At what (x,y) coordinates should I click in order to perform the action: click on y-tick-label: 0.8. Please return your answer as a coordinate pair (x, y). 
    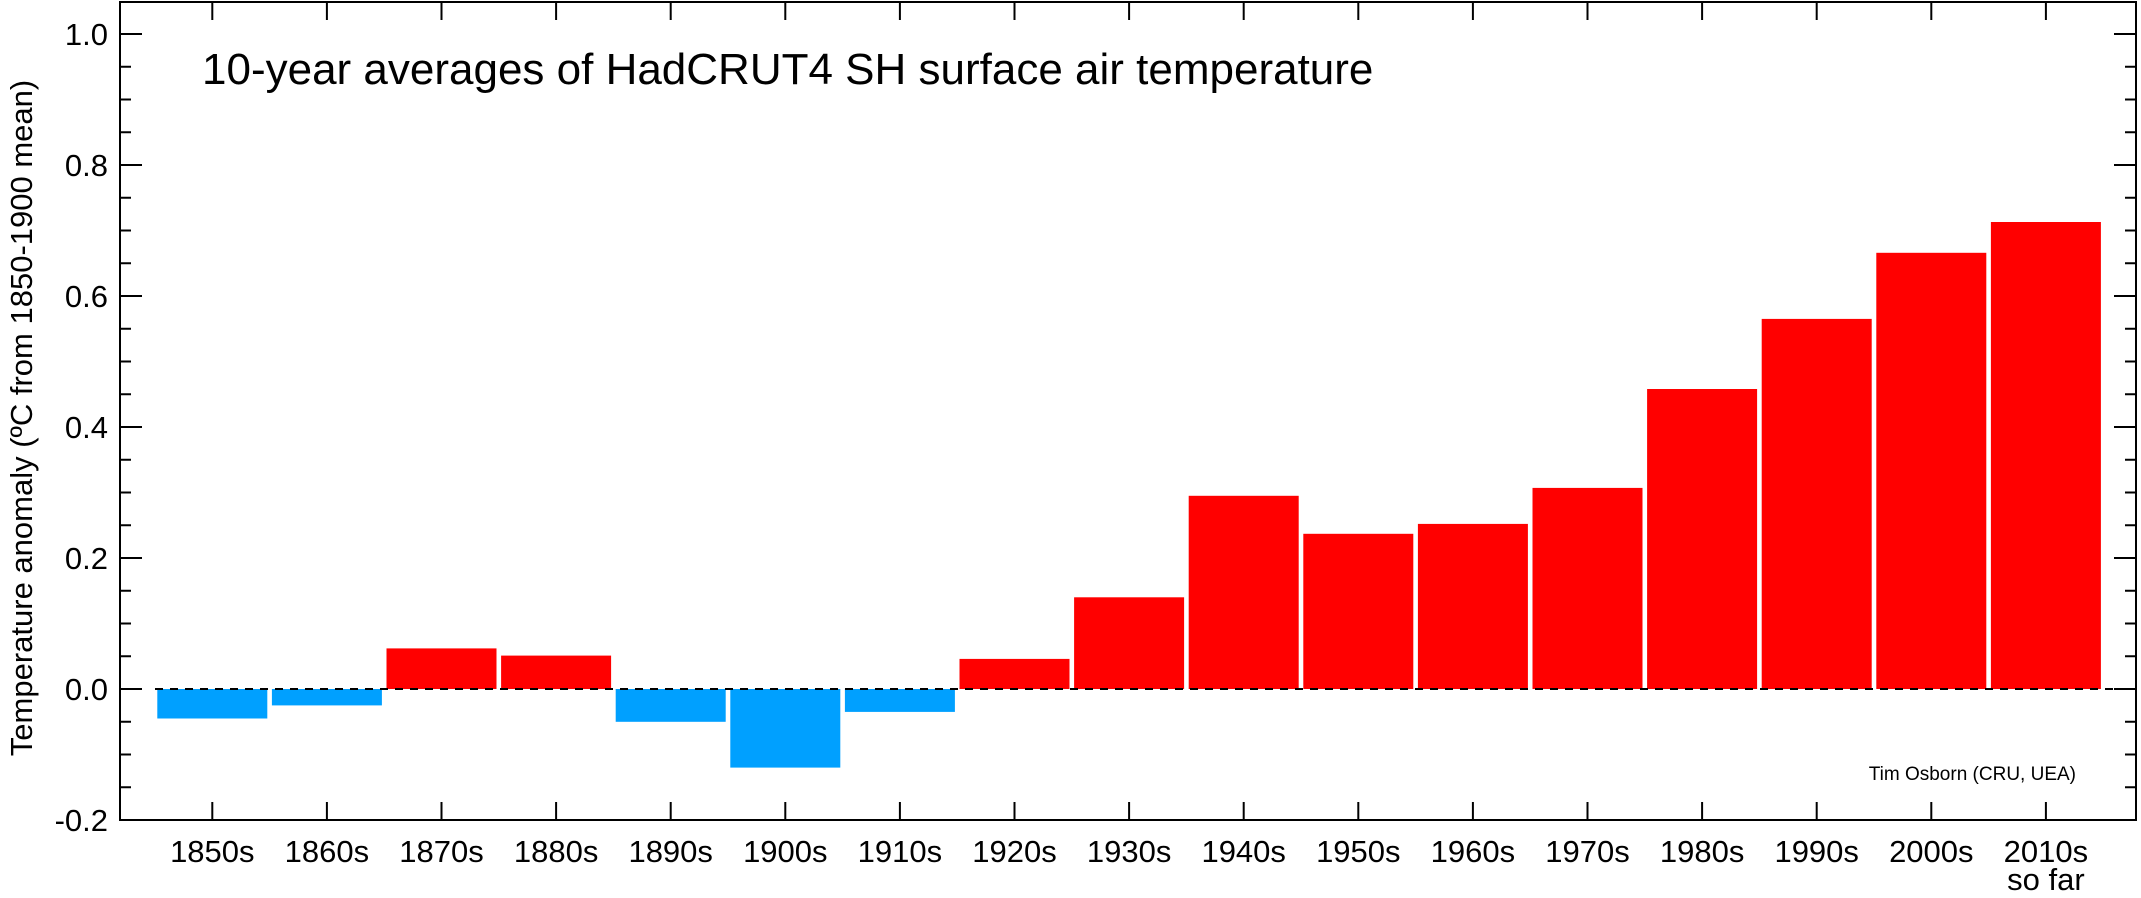
    Looking at the image, I should click on (86, 165).